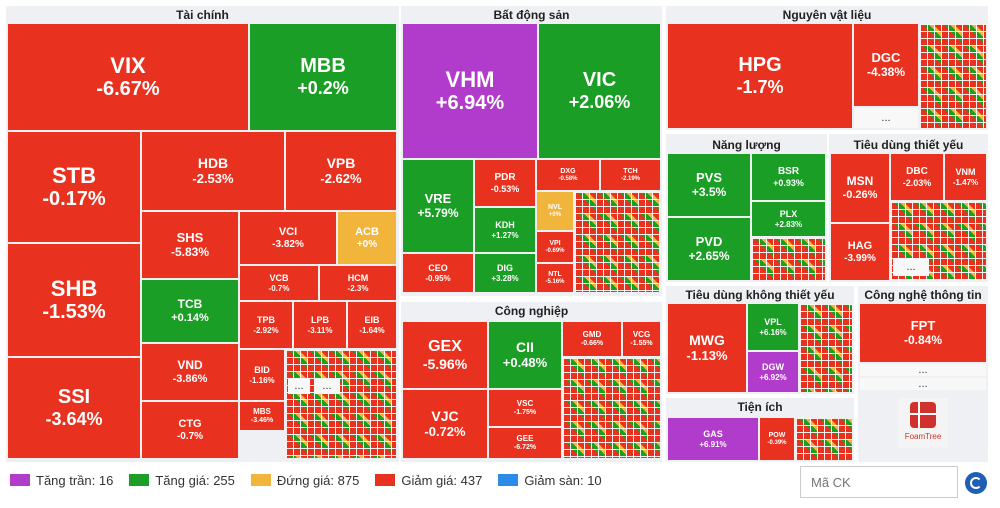 Image resolution: width=1000 pixels, height=508 pixels. Describe the element at coordinates (213, 171) in the screenshot. I see `stock-tile-hdb: HDB -2.53%` at that location.